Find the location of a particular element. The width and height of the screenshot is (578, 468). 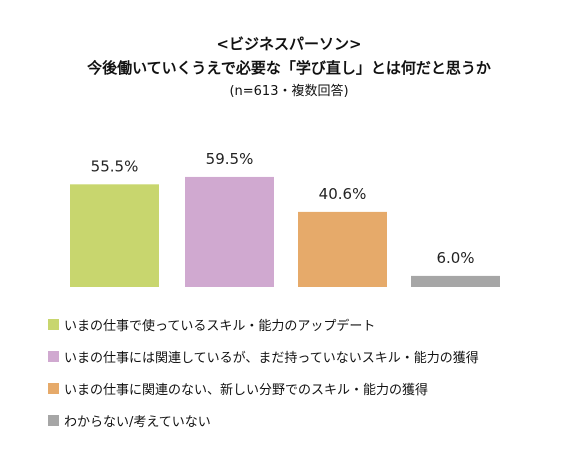

legend-label-3: いまの仕事に関連のない、新しい分野でのスキル・能力の獲得 is located at coordinates (246, 390).